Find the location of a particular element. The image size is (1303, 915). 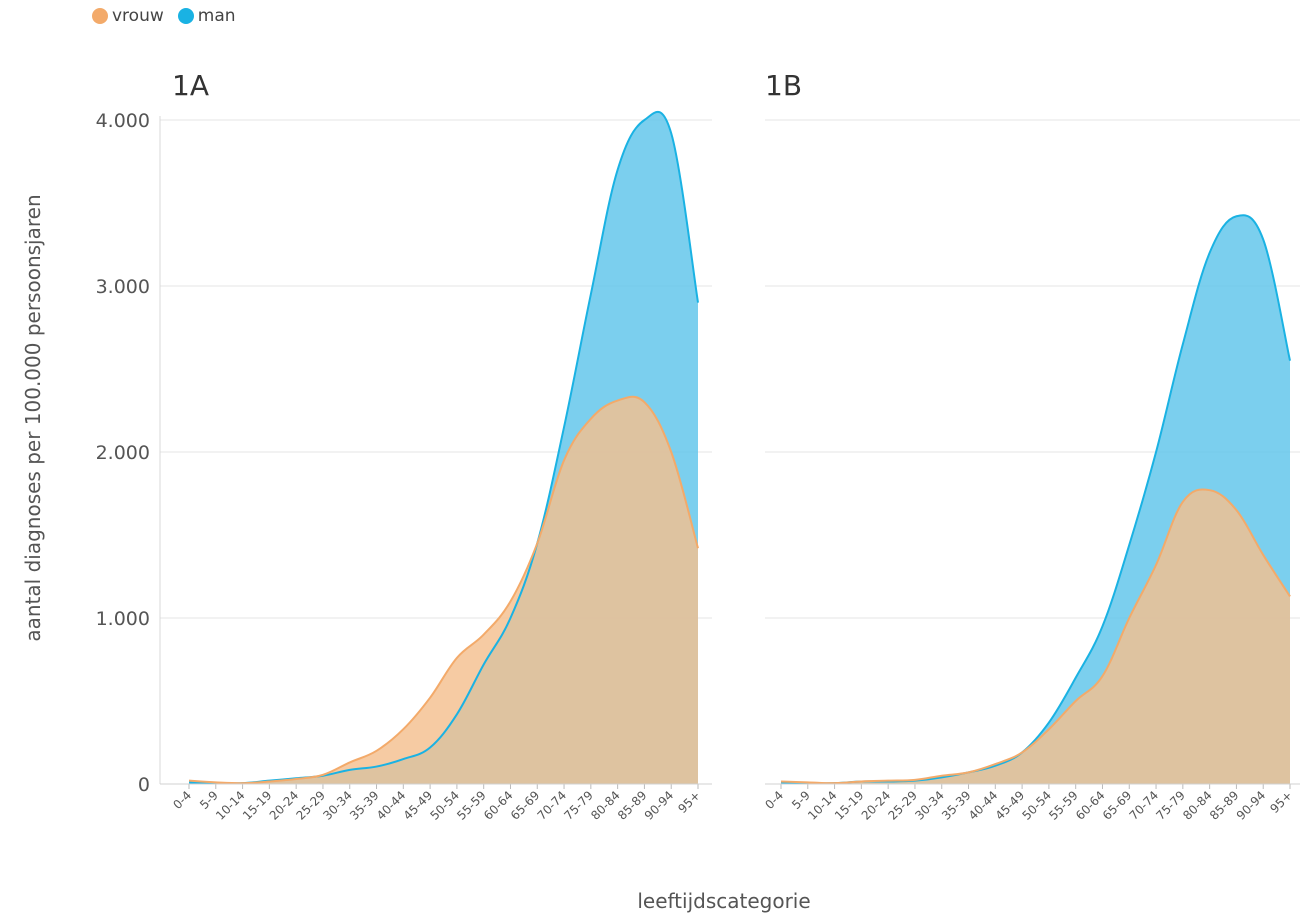

legend-swatch-man is located at coordinates (185, 16).